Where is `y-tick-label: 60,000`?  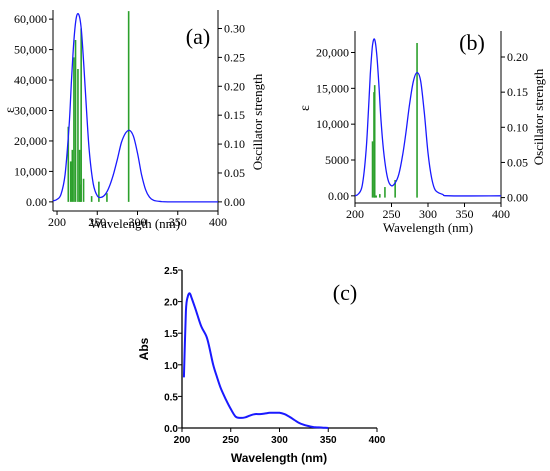 y-tick-label: 60,000 is located at coordinates (30, 19).